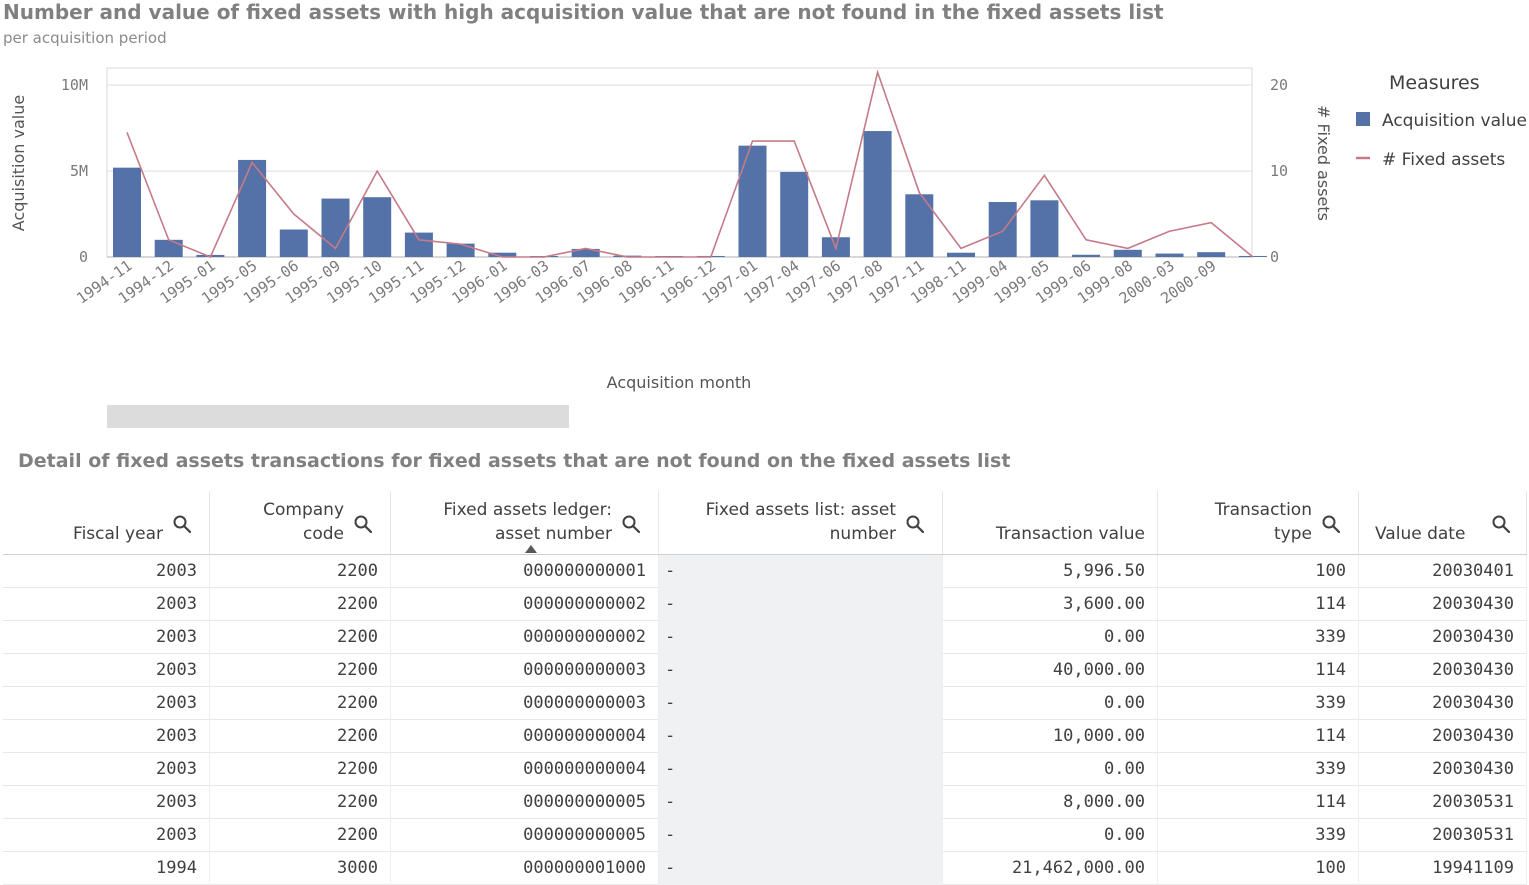 Image resolution: width=1529 pixels, height=885 pixels. Describe the element at coordinates (525, 522) in the screenshot. I see `column-header-ledger-asset-number: Fixed assets ledger: asset number` at that location.